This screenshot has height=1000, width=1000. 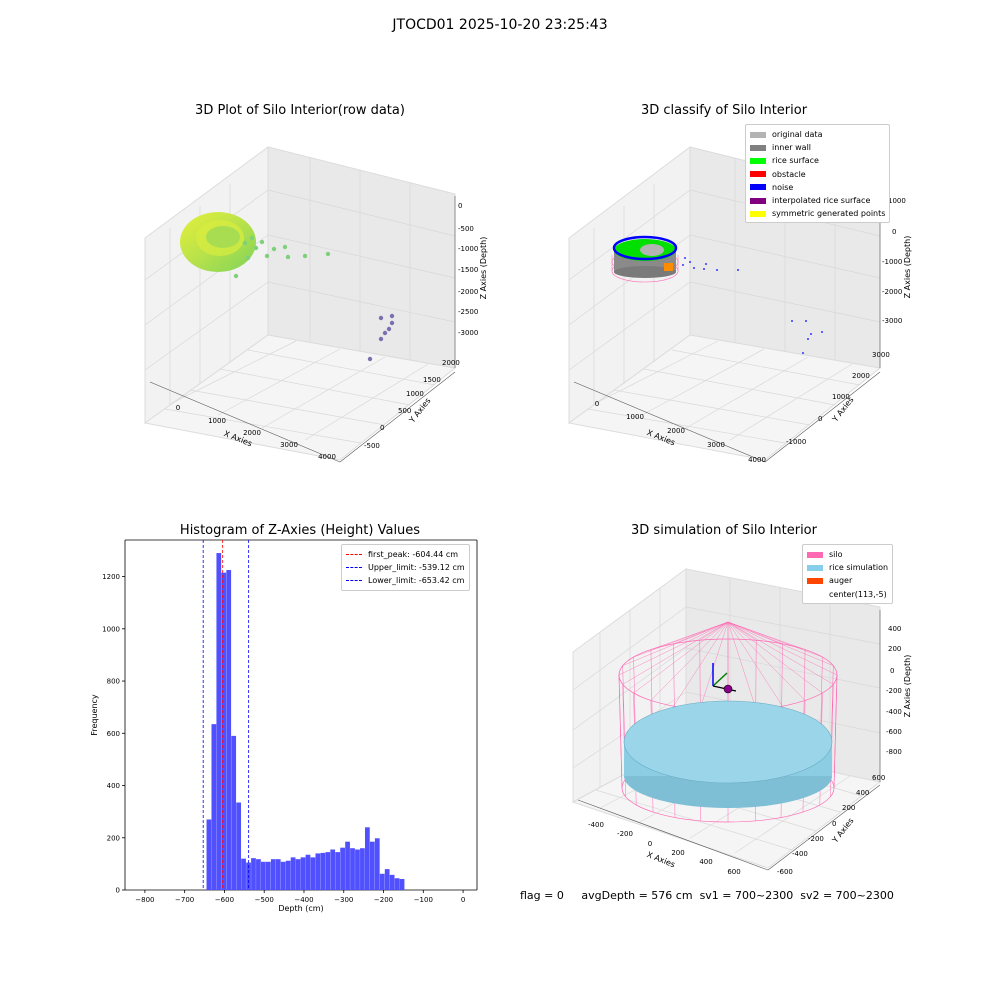 I want to click on legend-line, so click(x=354, y=555).